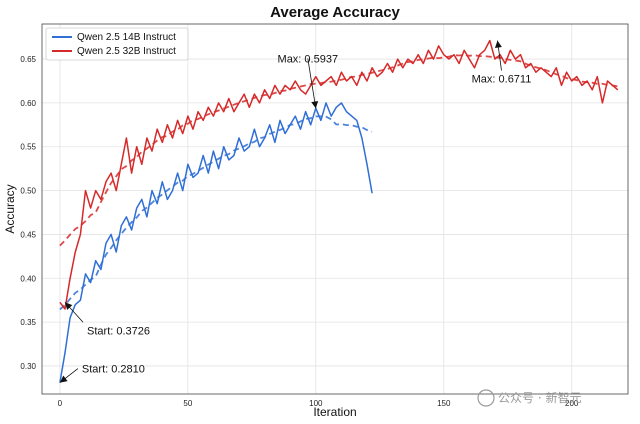 The height and width of the screenshot is (424, 640). What do you see at coordinates (334, 412) in the screenshot?
I see `x-axis-label: Iteration` at bounding box center [334, 412].